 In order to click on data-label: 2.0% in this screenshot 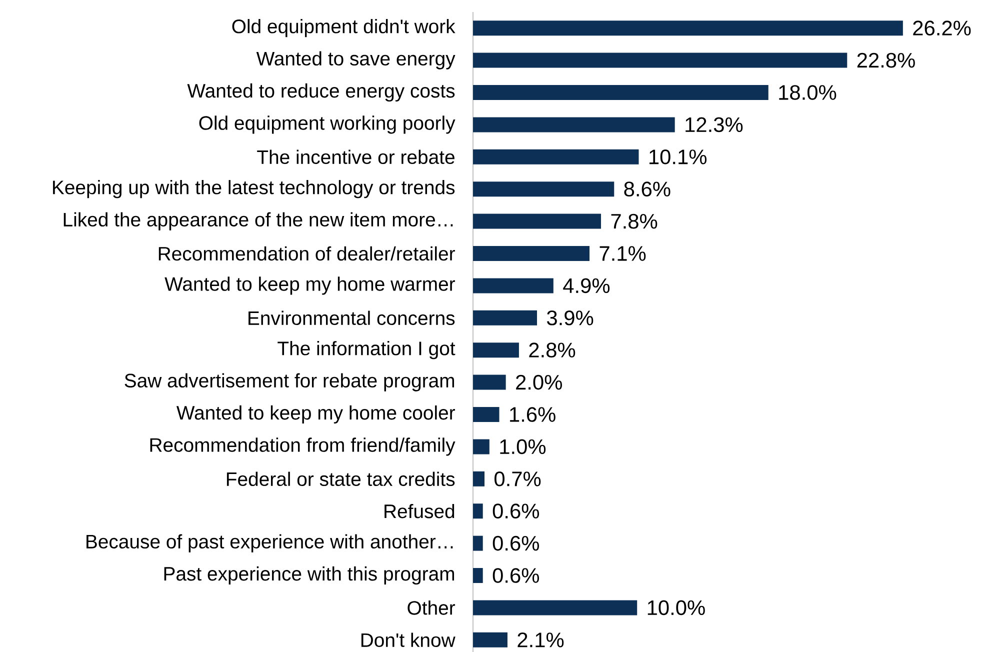, I will do `click(539, 382)`.